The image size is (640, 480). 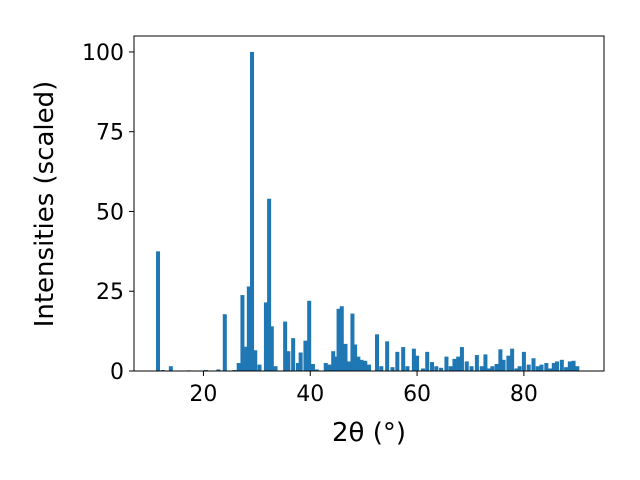 What do you see at coordinates (203, 394) in the screenshot?
I see `x-tick-label-20: 20` at bounding box center [203, 394].